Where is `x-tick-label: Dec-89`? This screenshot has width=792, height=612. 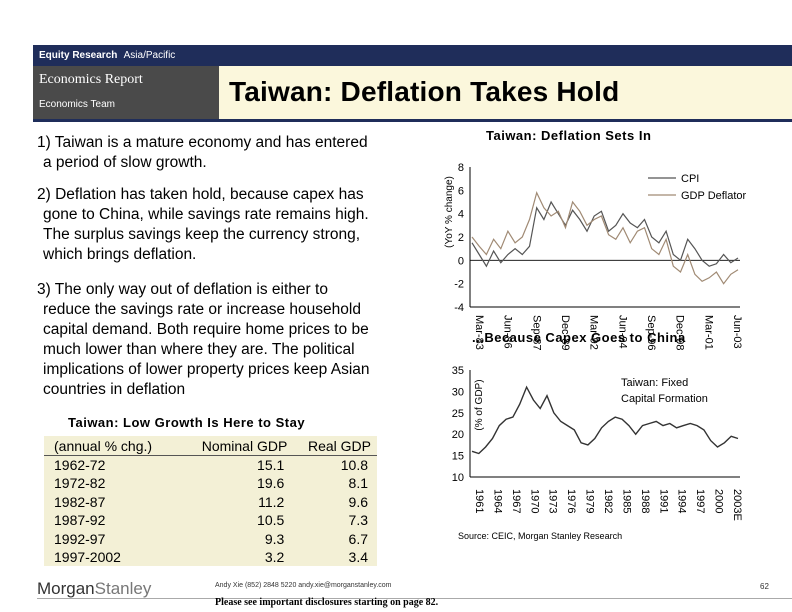
x-tick-label: Dec-89 is located at coordinates (565, 332).